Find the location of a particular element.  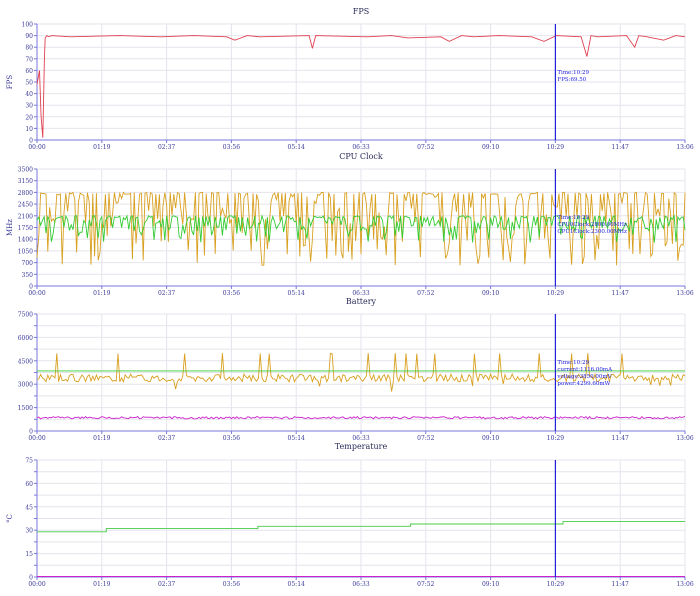

y-tick-label: 15 is located at coordinates (29, 554).